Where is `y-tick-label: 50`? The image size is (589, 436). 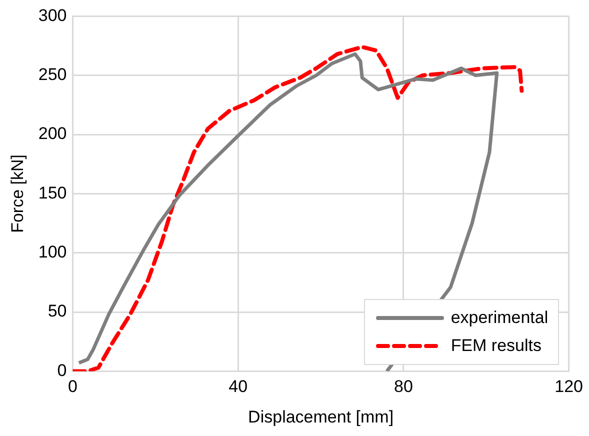
y-tick-label: 50 is located at coordinates (57, 311).